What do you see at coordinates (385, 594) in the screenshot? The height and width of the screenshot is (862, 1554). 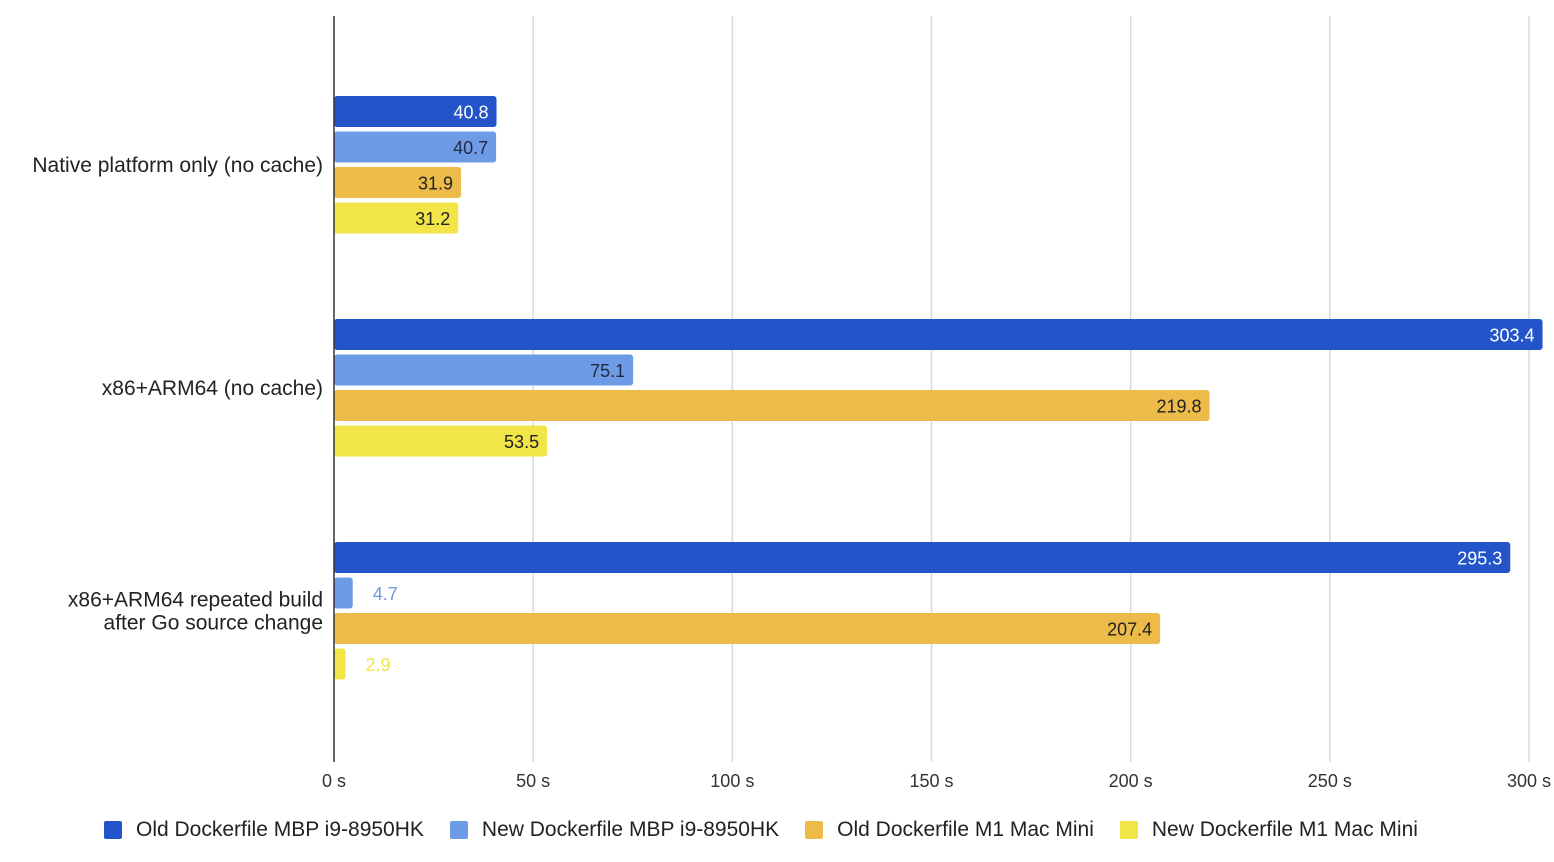 I see `data-label: 4.7` at bounding box center [385, 594].